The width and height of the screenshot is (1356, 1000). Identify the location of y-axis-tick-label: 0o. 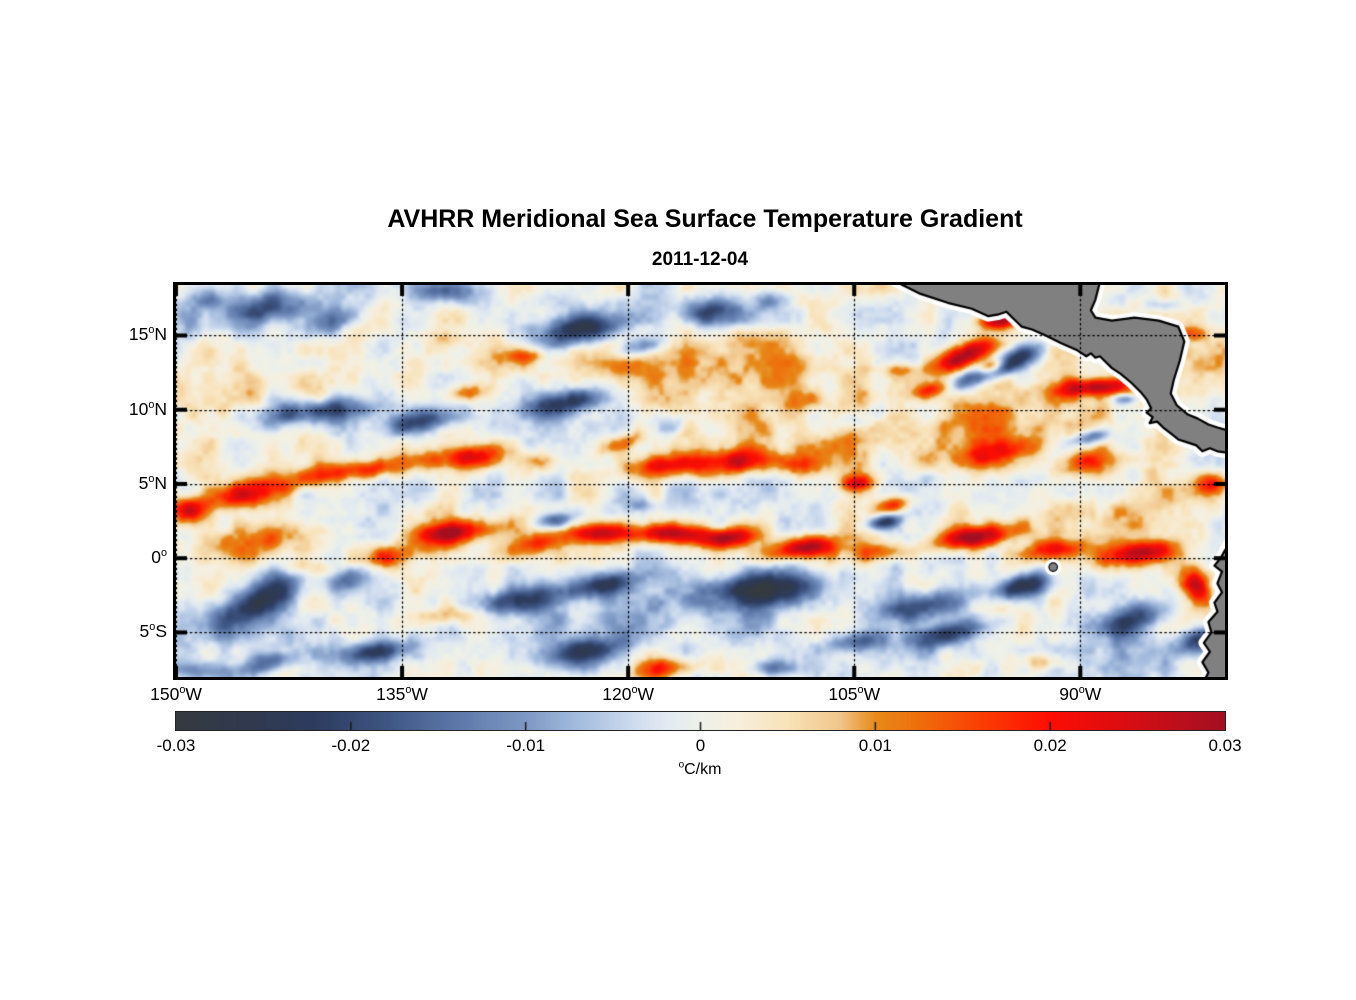
(159, 557).